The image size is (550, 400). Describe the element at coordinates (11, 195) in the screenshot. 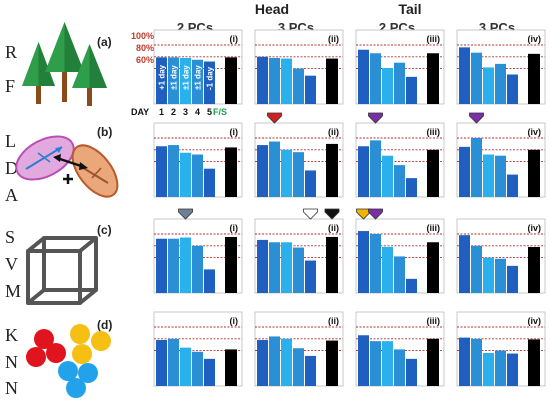

I see `row-letter: A` at that location.